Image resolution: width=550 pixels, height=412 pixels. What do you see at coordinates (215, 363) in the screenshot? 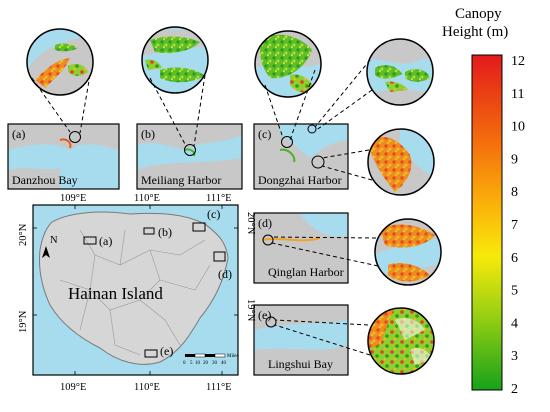
I see `scale-30: 30` at bounding box center [215, 363].